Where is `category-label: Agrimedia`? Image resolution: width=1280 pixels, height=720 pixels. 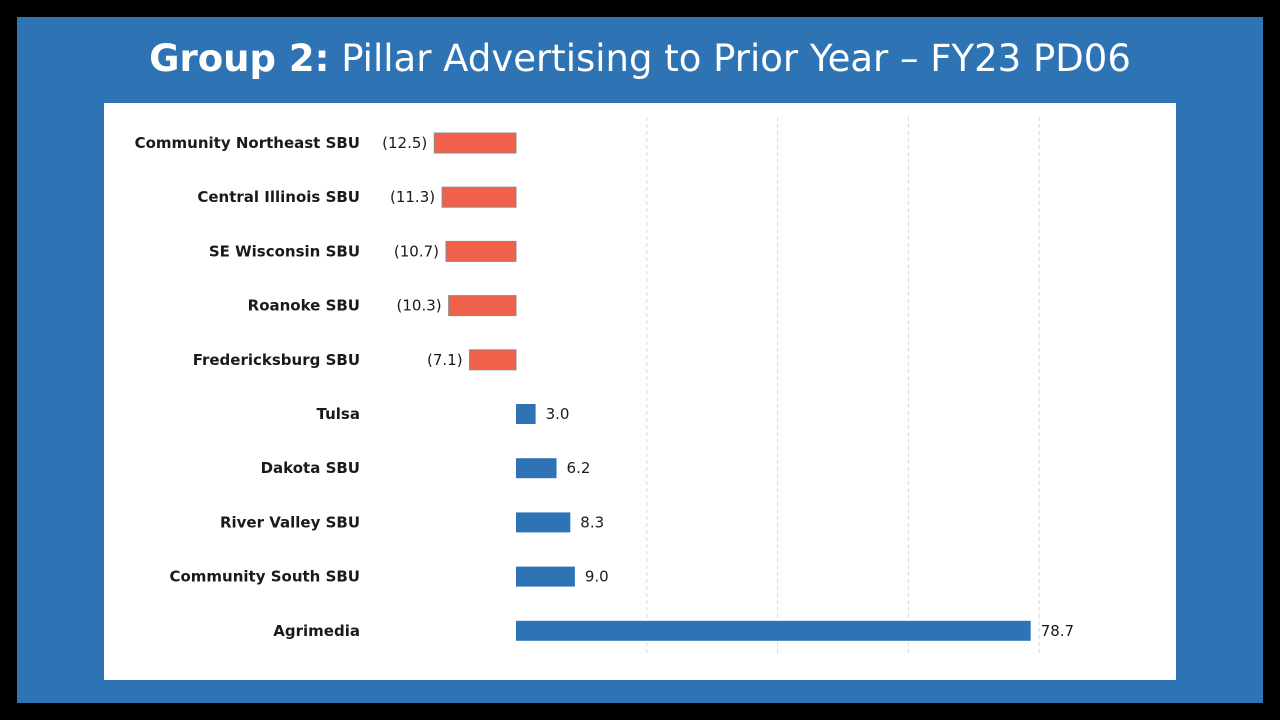 category-label: Agrimedia is located at coordinates (316, 631).